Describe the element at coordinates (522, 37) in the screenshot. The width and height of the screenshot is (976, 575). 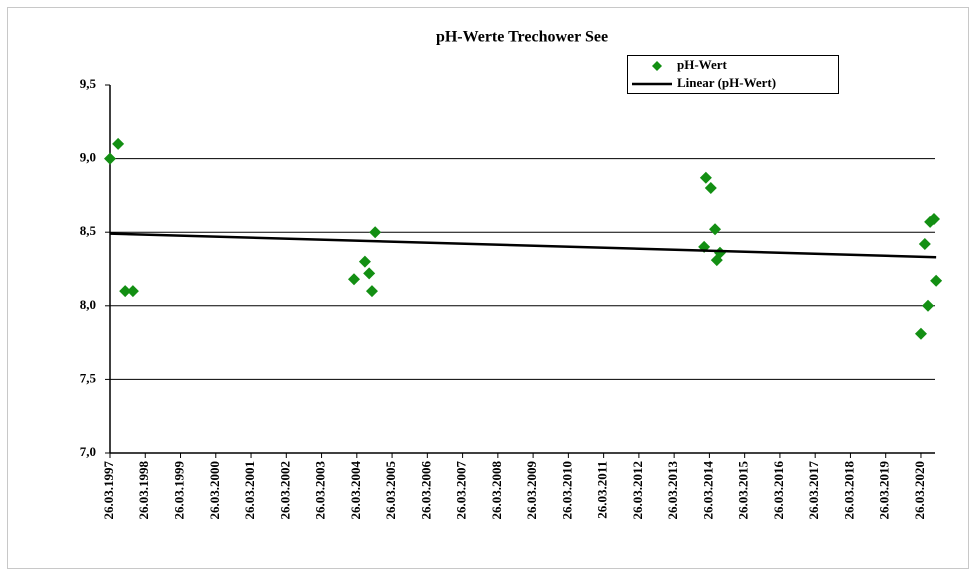
I see `chart-title: pH-Werte Trechower See` at that location.